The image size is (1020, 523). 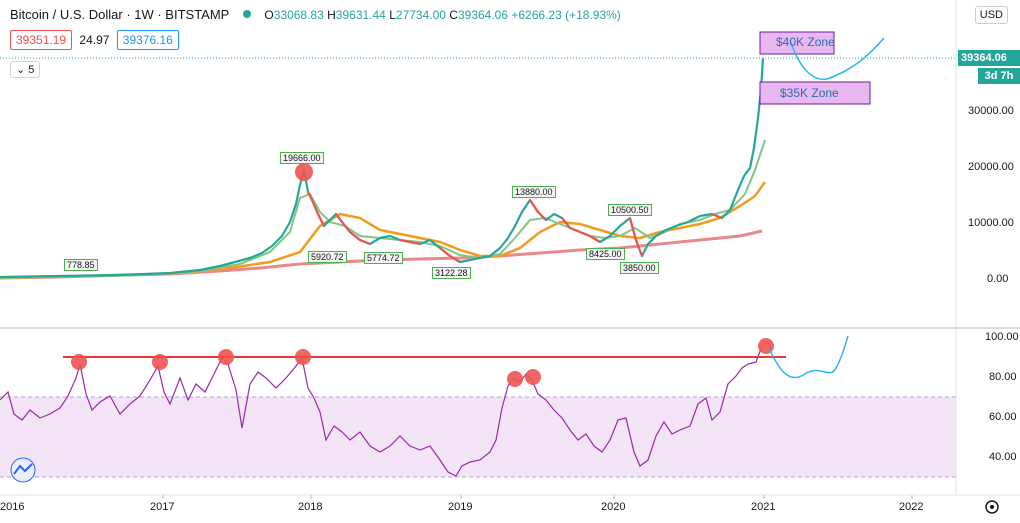 I want to click on rsi-band, so click(x=478, y=437).